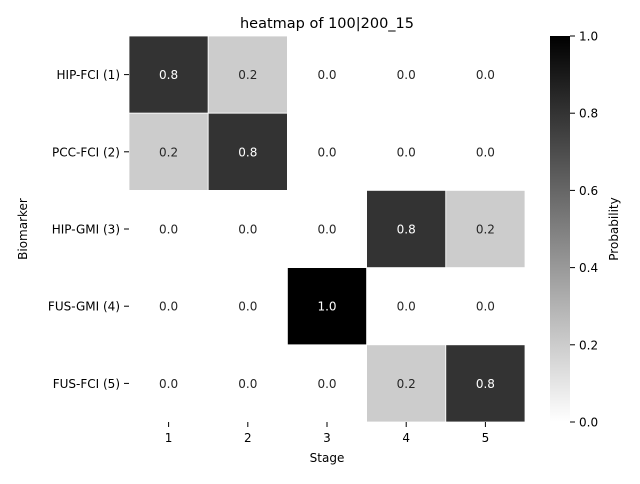  What do you see at coordinates (327, 458) in the screenshot?
I see `x-axis-label: Stage` at bounding box center [327, 458].